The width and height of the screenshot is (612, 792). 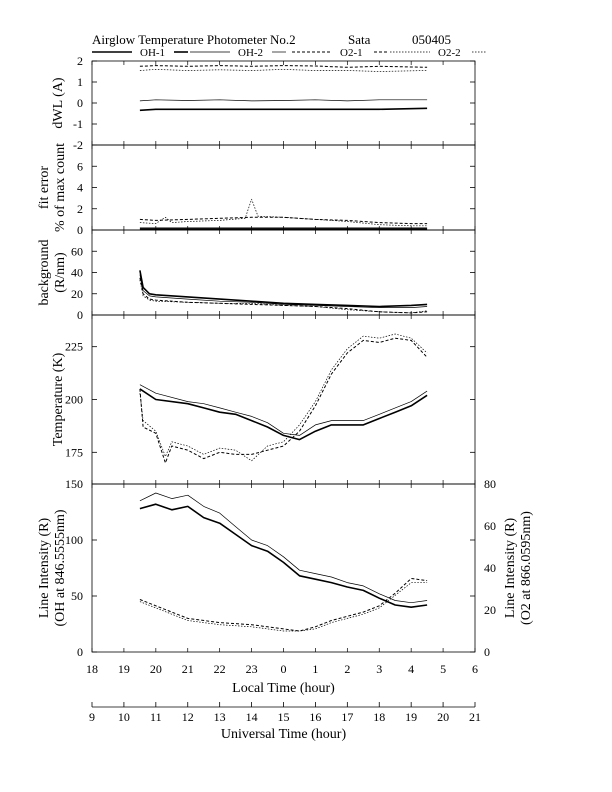 What do you see at coordinates (77, 251) in the screenshot?
I see `ytick-label-bg-3: 60` at bounding box center [77, 251].